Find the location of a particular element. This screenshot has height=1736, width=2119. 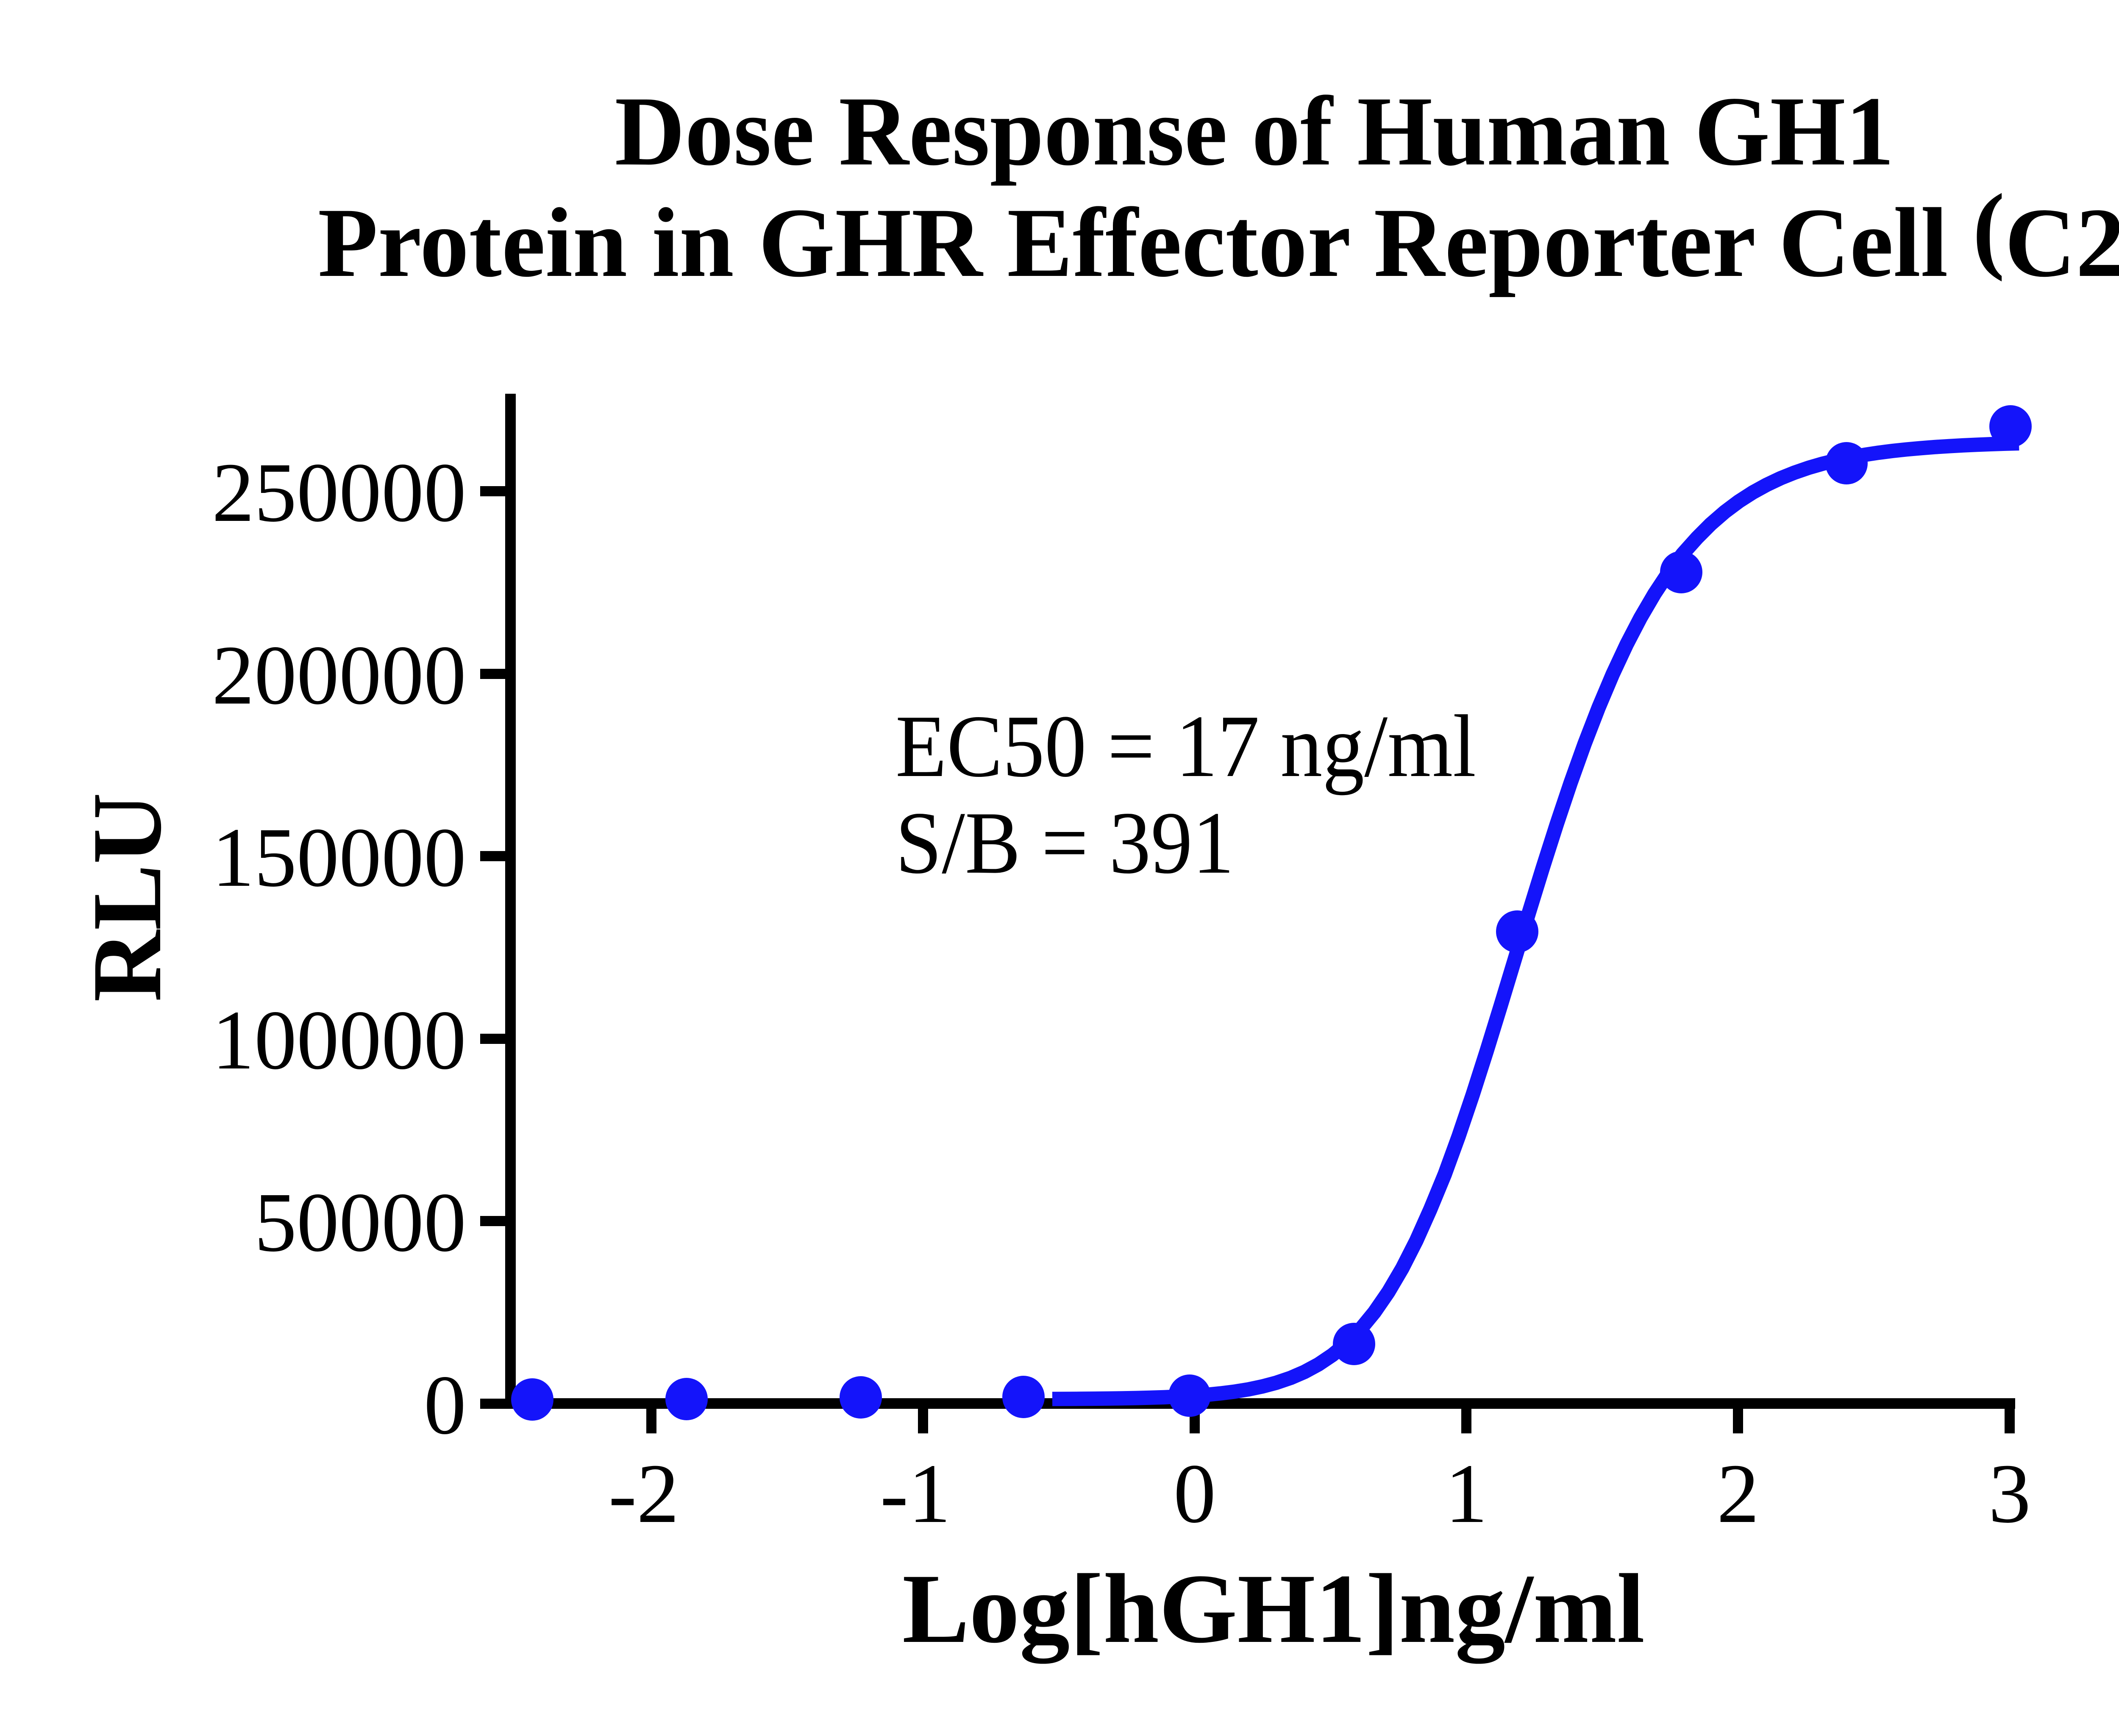

svg-text: Dose Response of Human GH1 is located at coordinates (1255, 131).